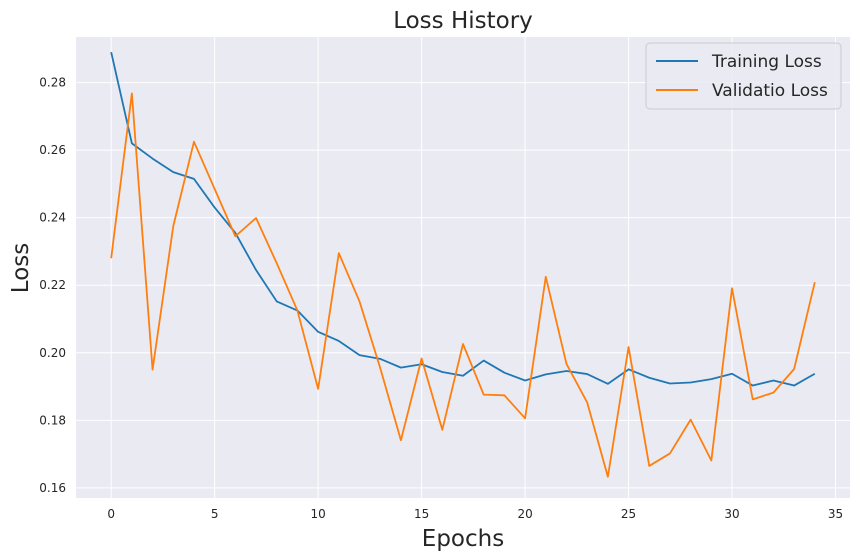 The image size is (860, 560). What do you see at coordinates (835, 514) in the screenshot?
I see `x-tick-label: 35` at bounding box center [835, 514].